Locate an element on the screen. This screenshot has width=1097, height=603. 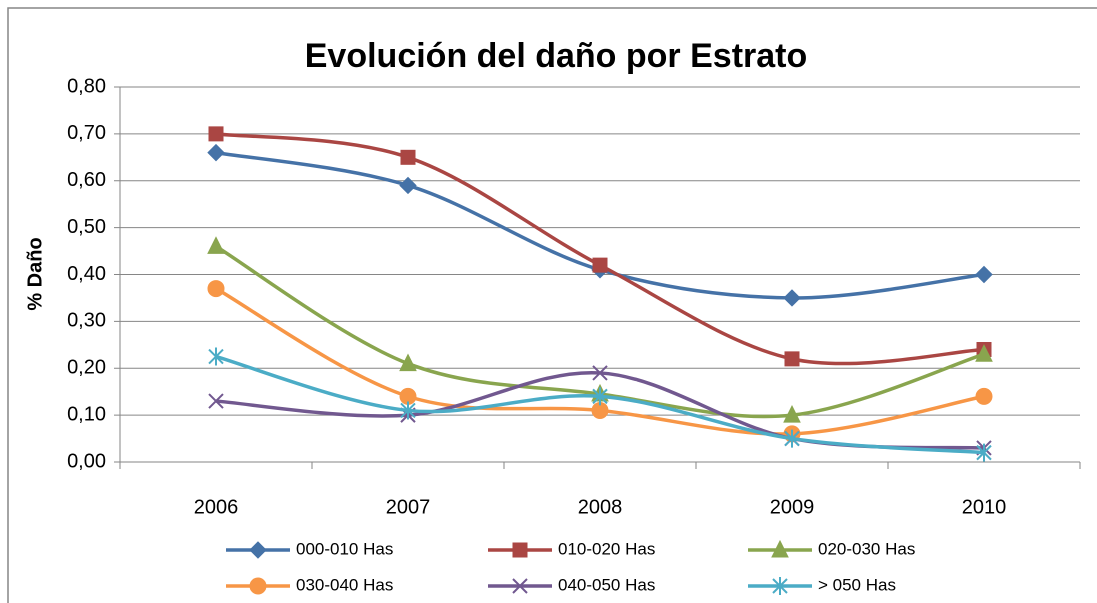
y-tick-label: 0,10 is located at coordinates (86, 414).